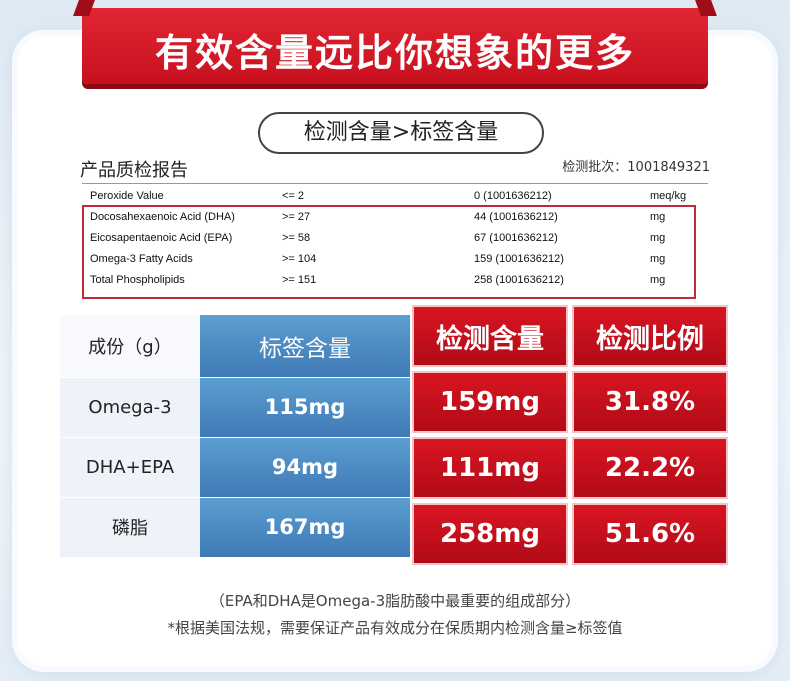 The image size is (790, 681). Describe the element at coordinates (305, 527) in the screenshot. I see `row-label-amount: 167mg` at that location.